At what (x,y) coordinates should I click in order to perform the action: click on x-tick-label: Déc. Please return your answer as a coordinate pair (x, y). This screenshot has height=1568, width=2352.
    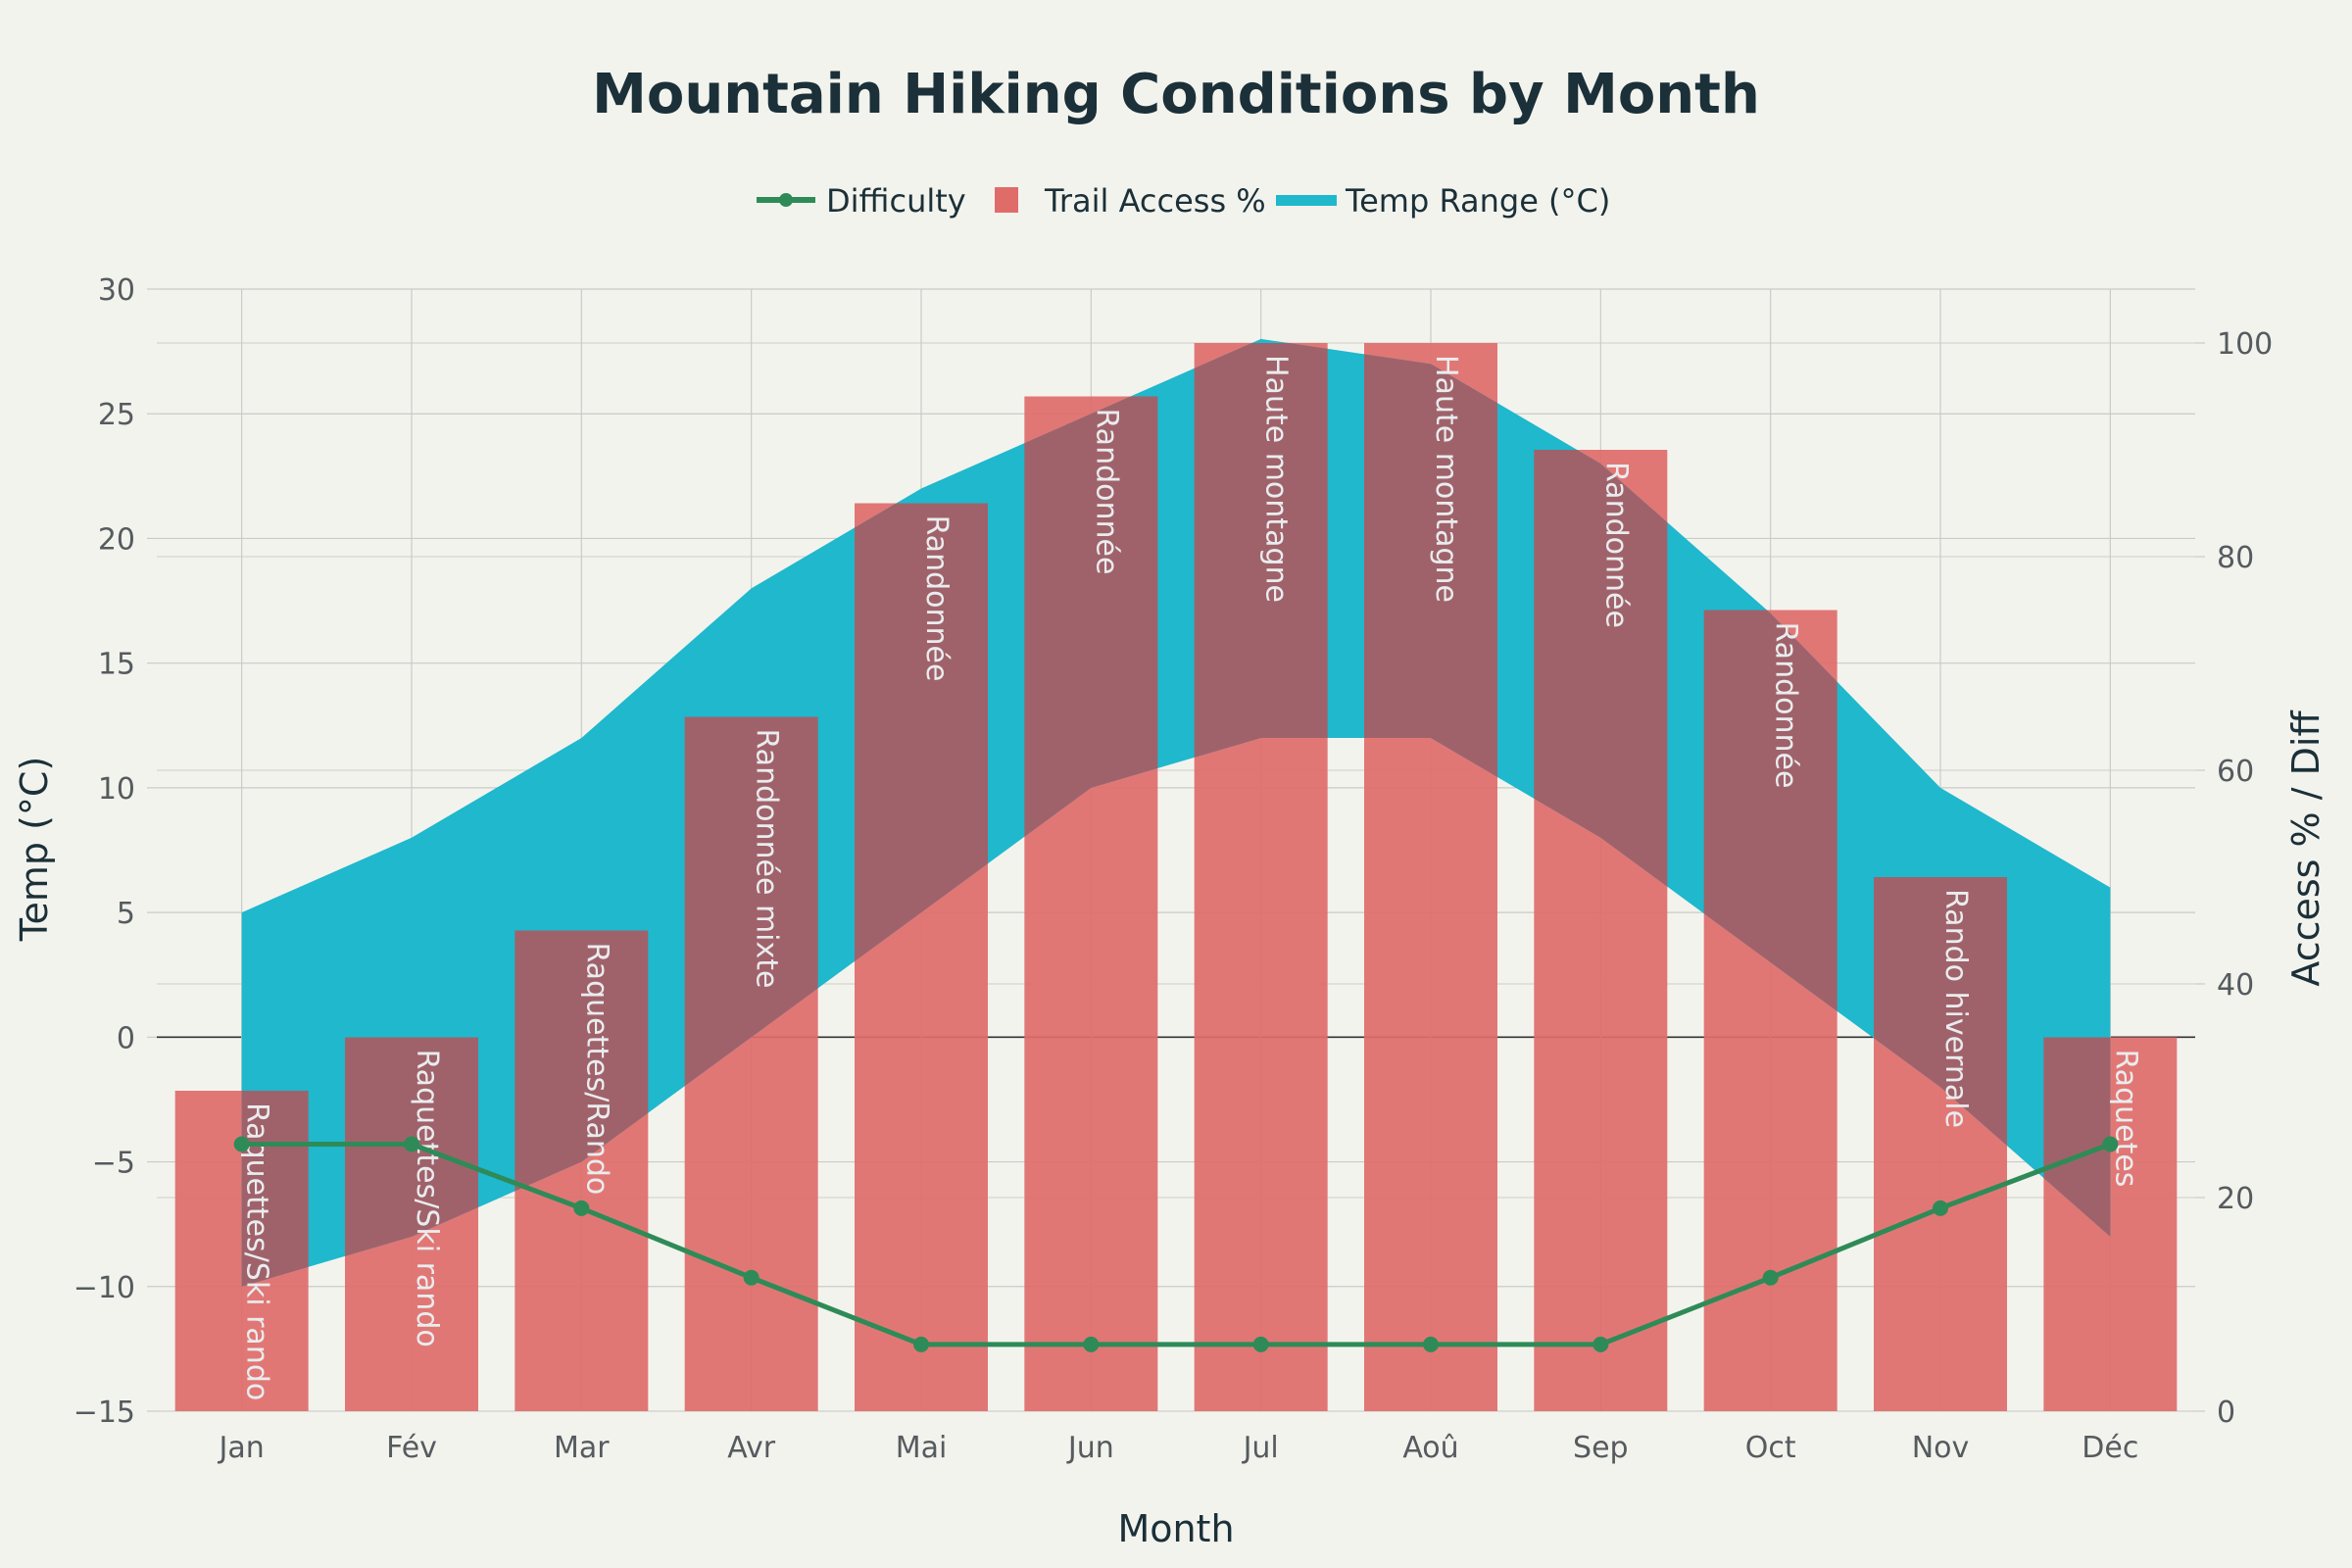
    Looking at the image, I should click on (2110, 1448).